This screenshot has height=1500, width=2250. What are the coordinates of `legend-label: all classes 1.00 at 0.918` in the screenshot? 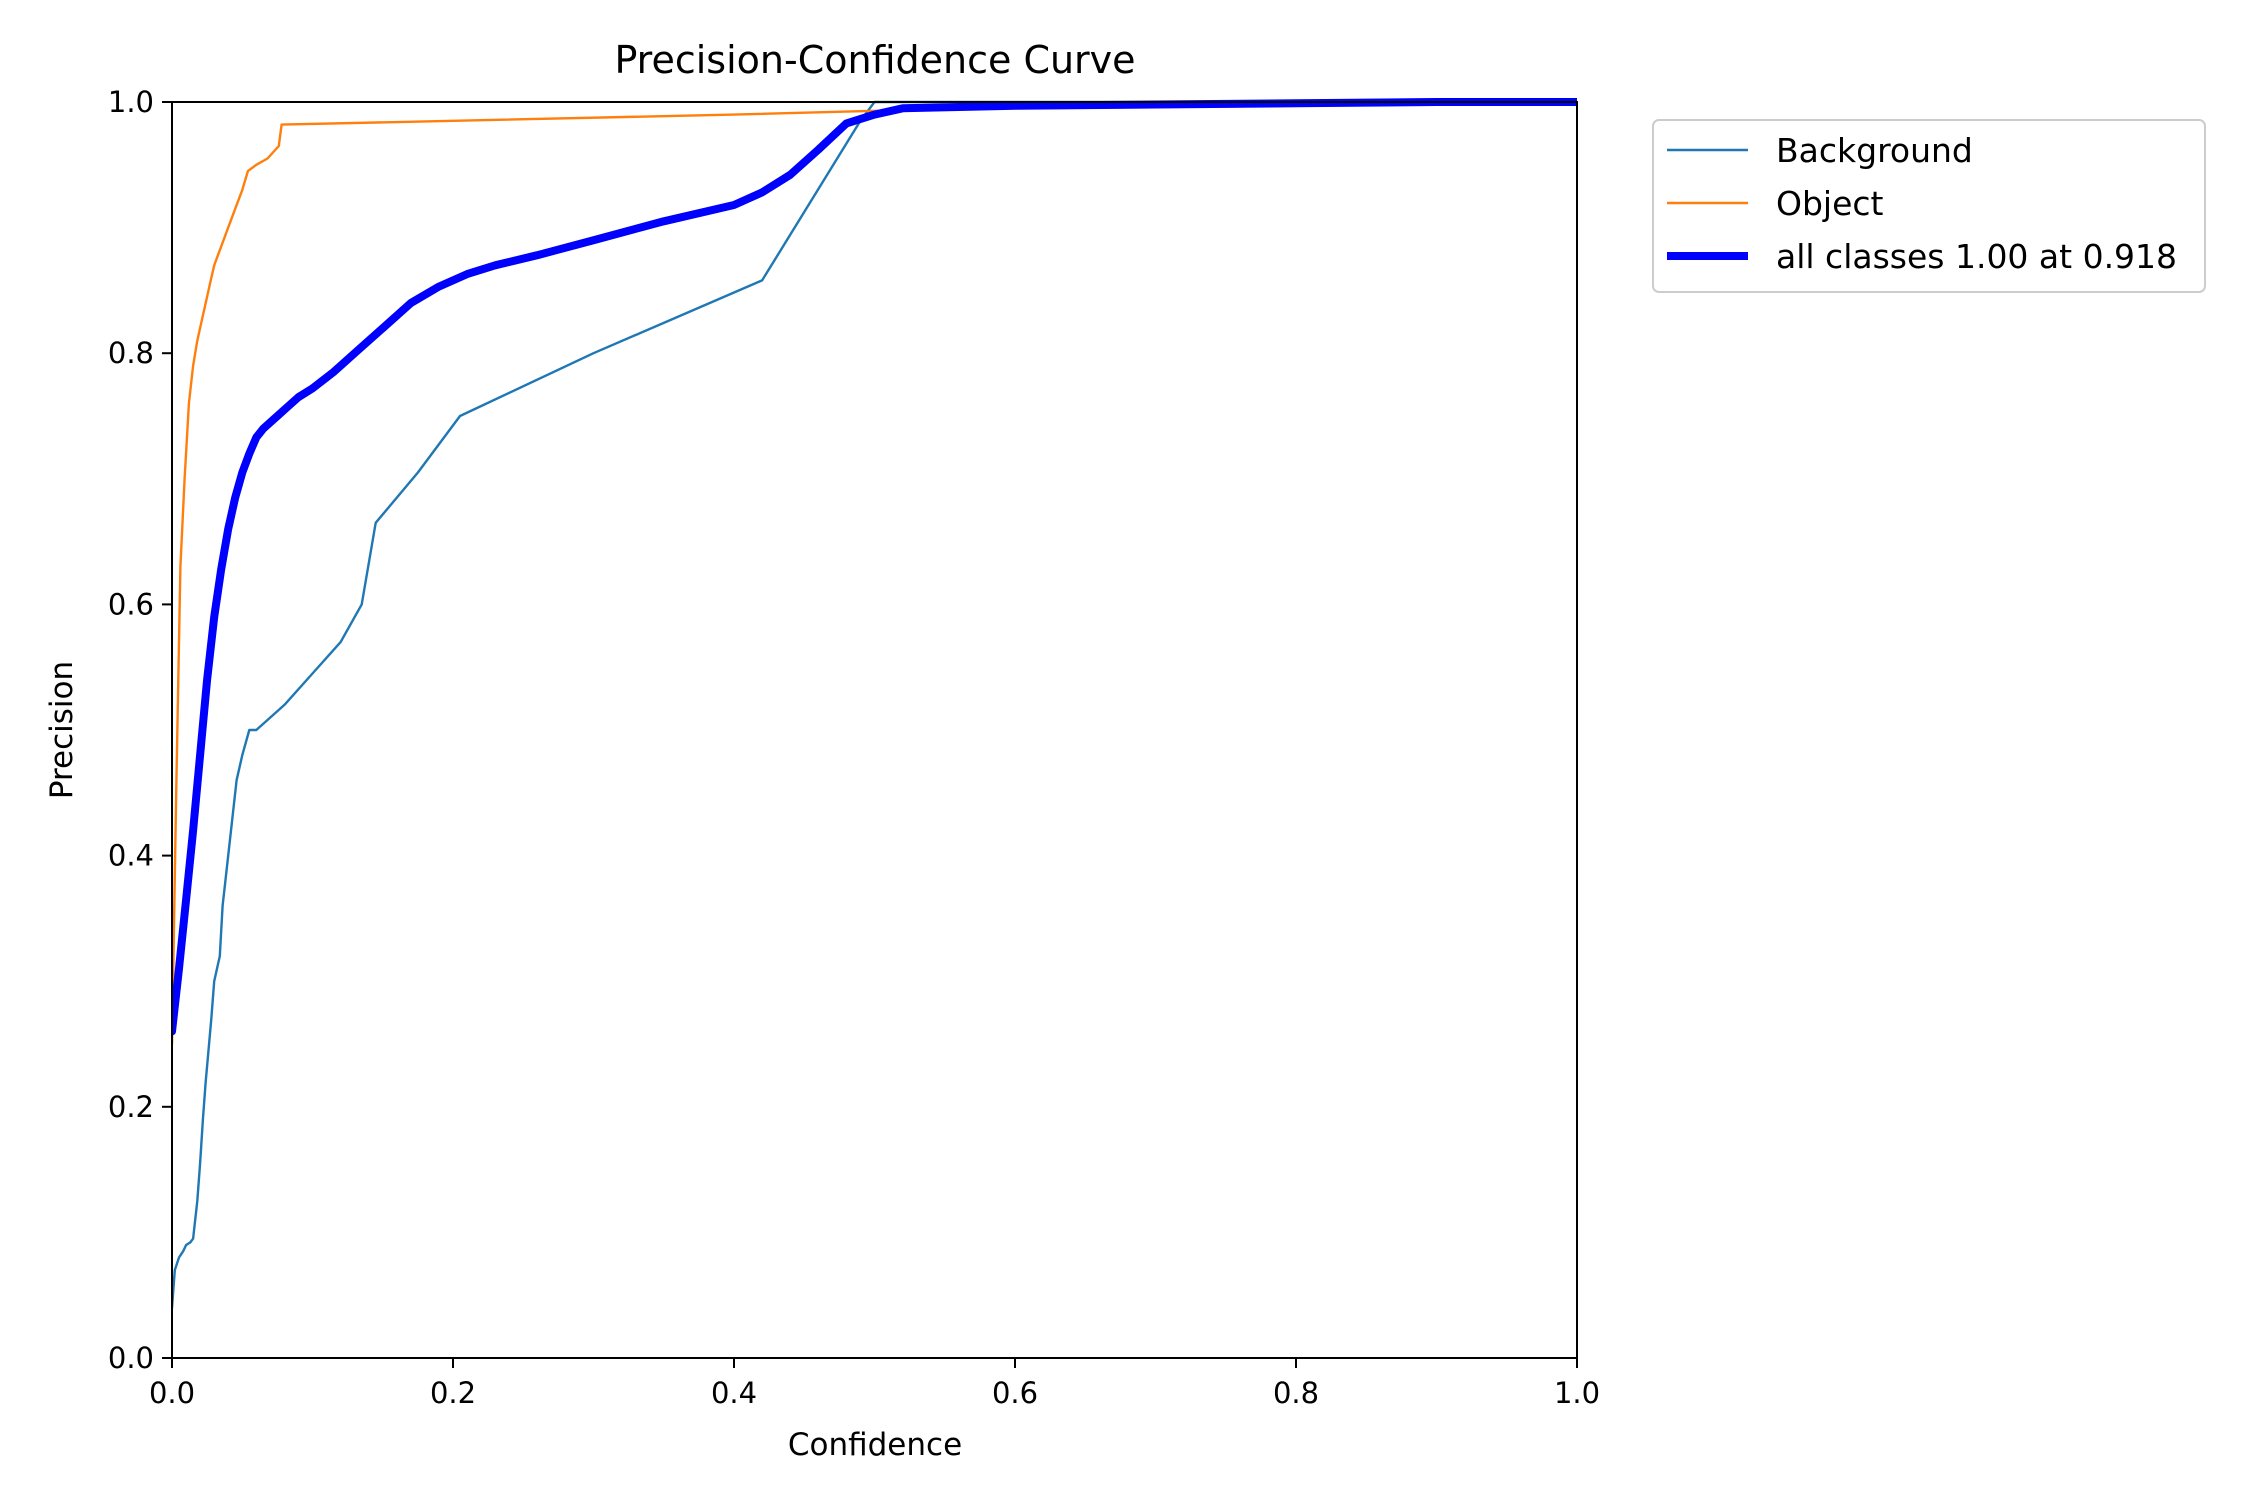 It's located at (1976, 256).